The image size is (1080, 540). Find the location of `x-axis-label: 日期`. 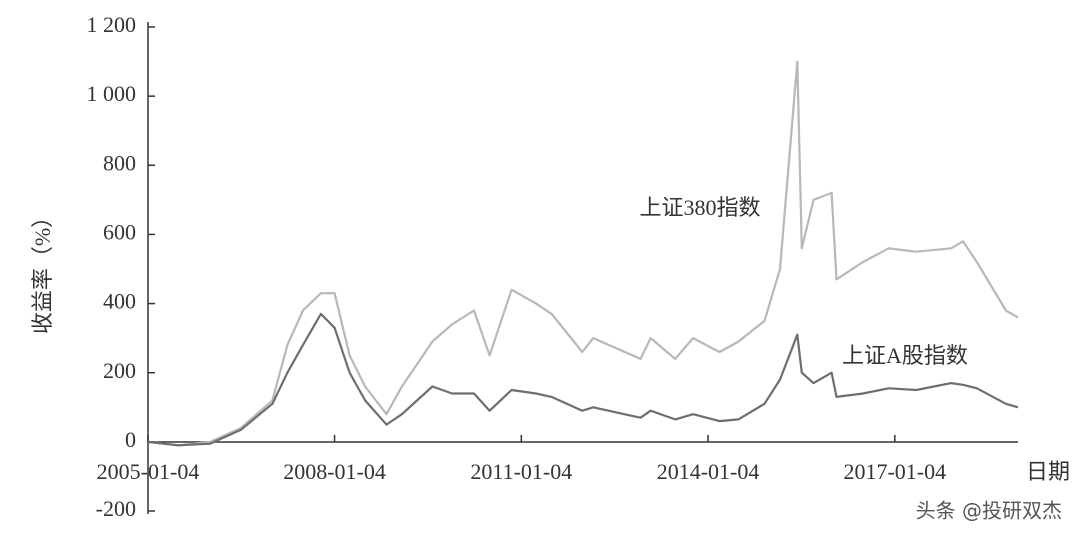

x-axis-label: 日期 is located at coordinates (1048, 471).